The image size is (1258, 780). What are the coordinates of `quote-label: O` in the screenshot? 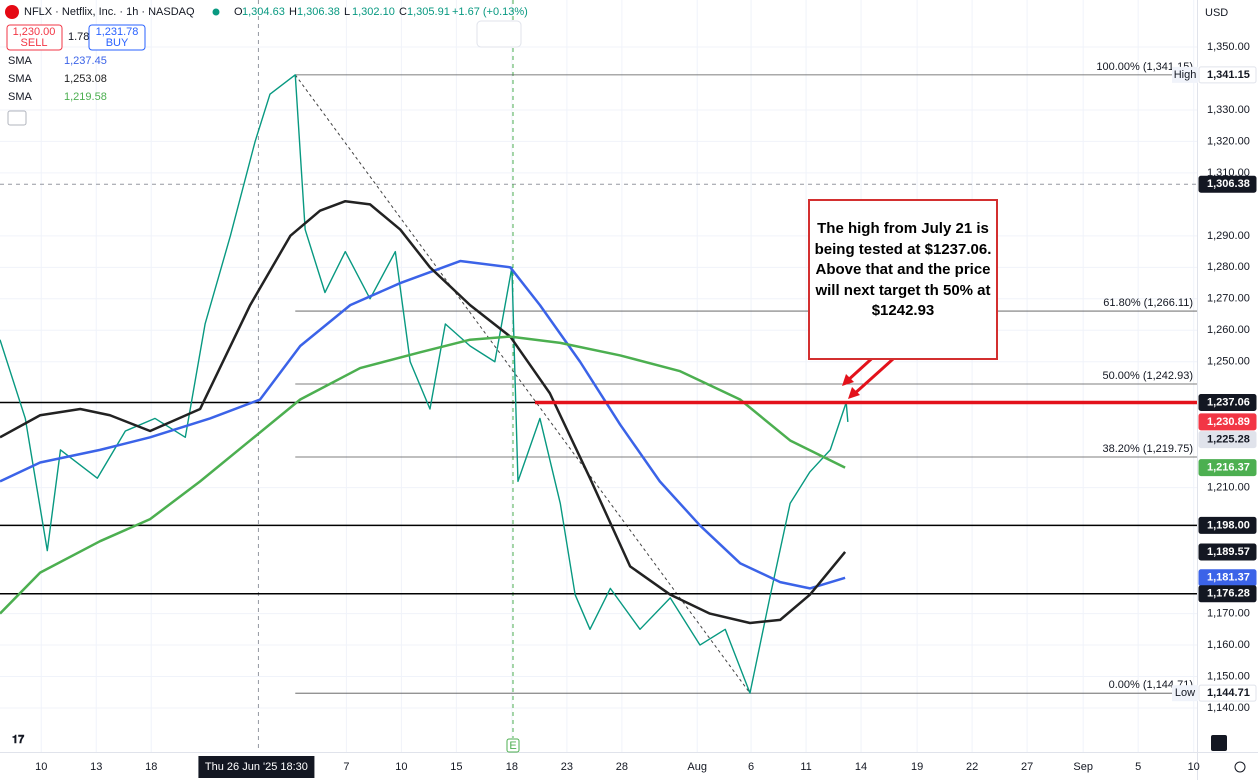 It's located at (238, 12).